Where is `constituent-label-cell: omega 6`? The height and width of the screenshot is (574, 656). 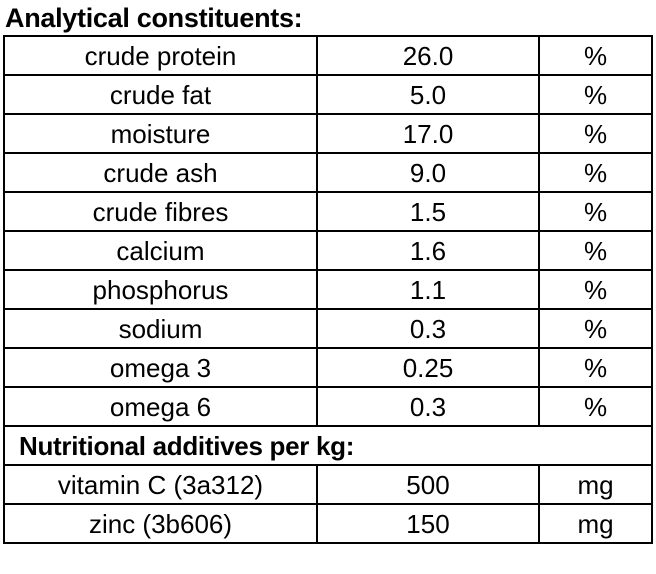
constituent-label-cell: omega 6 is located at coordinates (160, 406).